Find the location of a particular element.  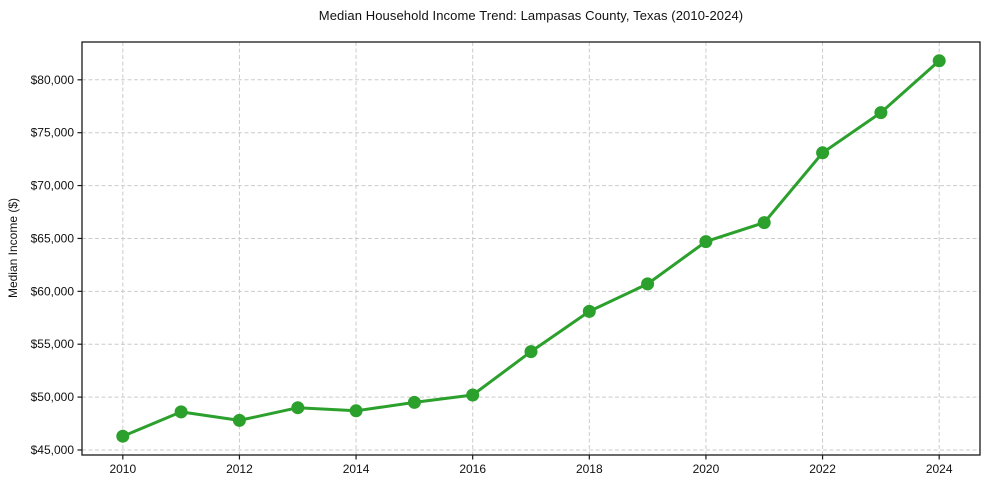

x-tick-label: 2024 is located at coordinates (939, 469).